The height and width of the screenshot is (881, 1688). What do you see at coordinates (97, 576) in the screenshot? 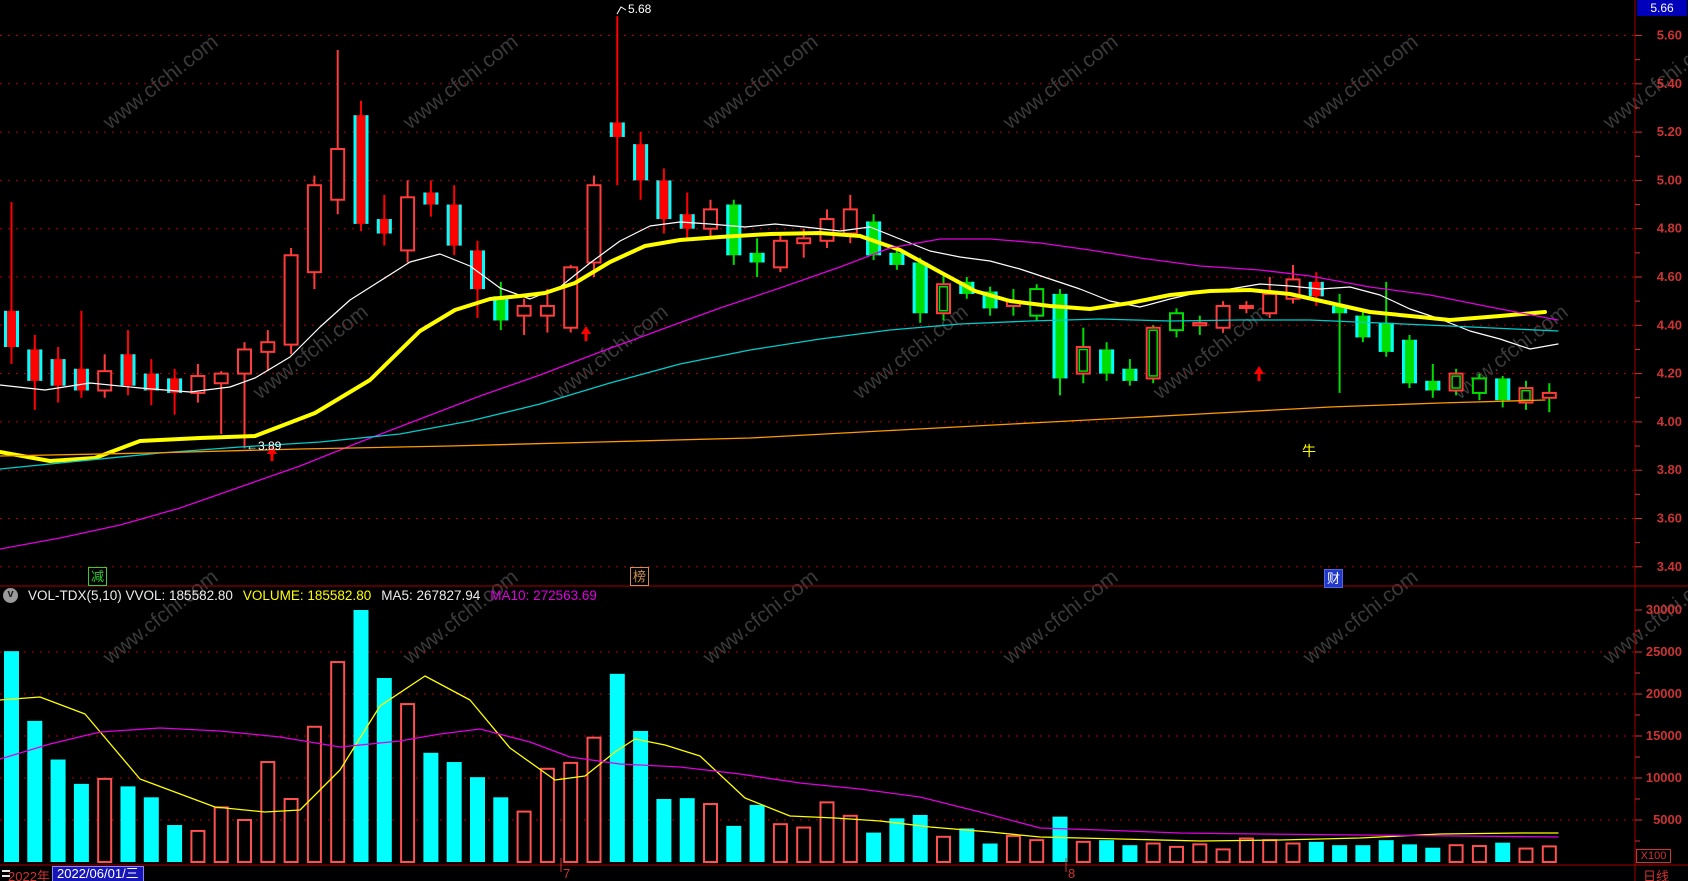
I see `overlay-badge: 减` at bounding box center [97, 576].